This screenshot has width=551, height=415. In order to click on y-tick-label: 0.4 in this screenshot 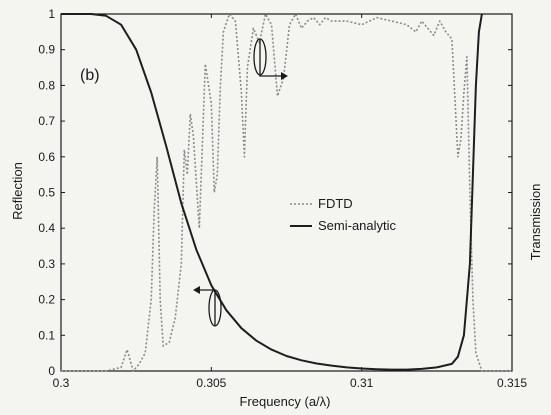, I will do `click(46, 228)`.